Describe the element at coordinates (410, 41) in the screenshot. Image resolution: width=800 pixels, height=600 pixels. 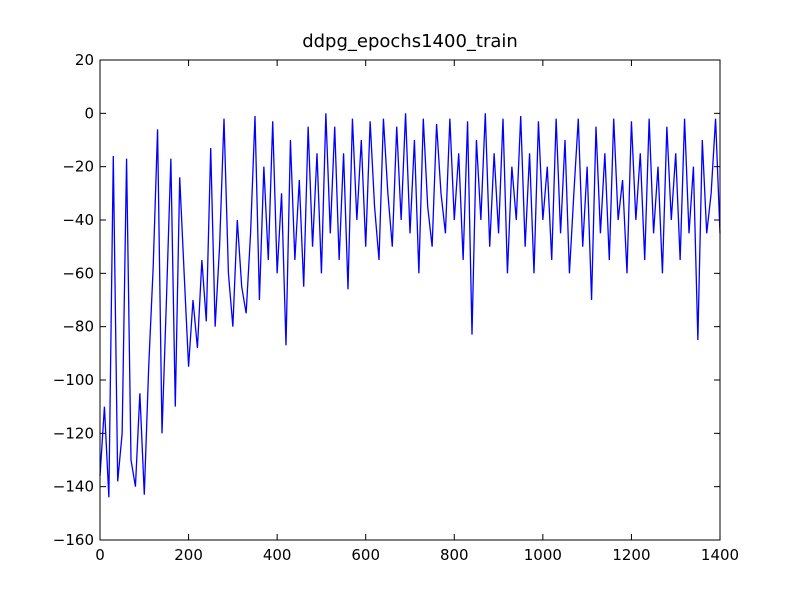
I see `chart-title: ddpg_epochs1400_train` at that location.